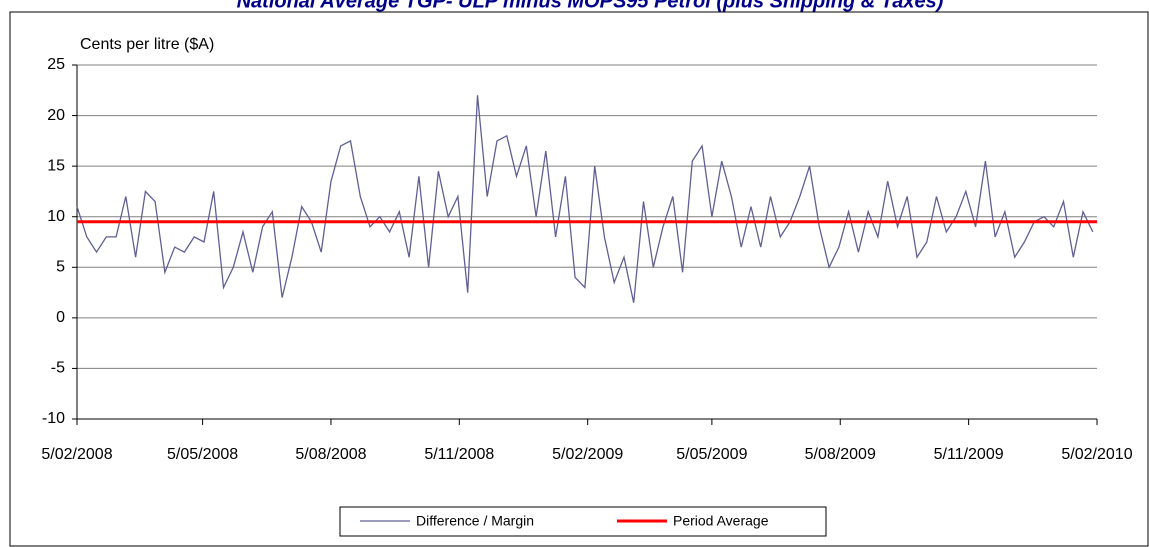  Describe the element at coordinates (58, 368) in the screenshot. I see `y-tick-label: -5` at that location.